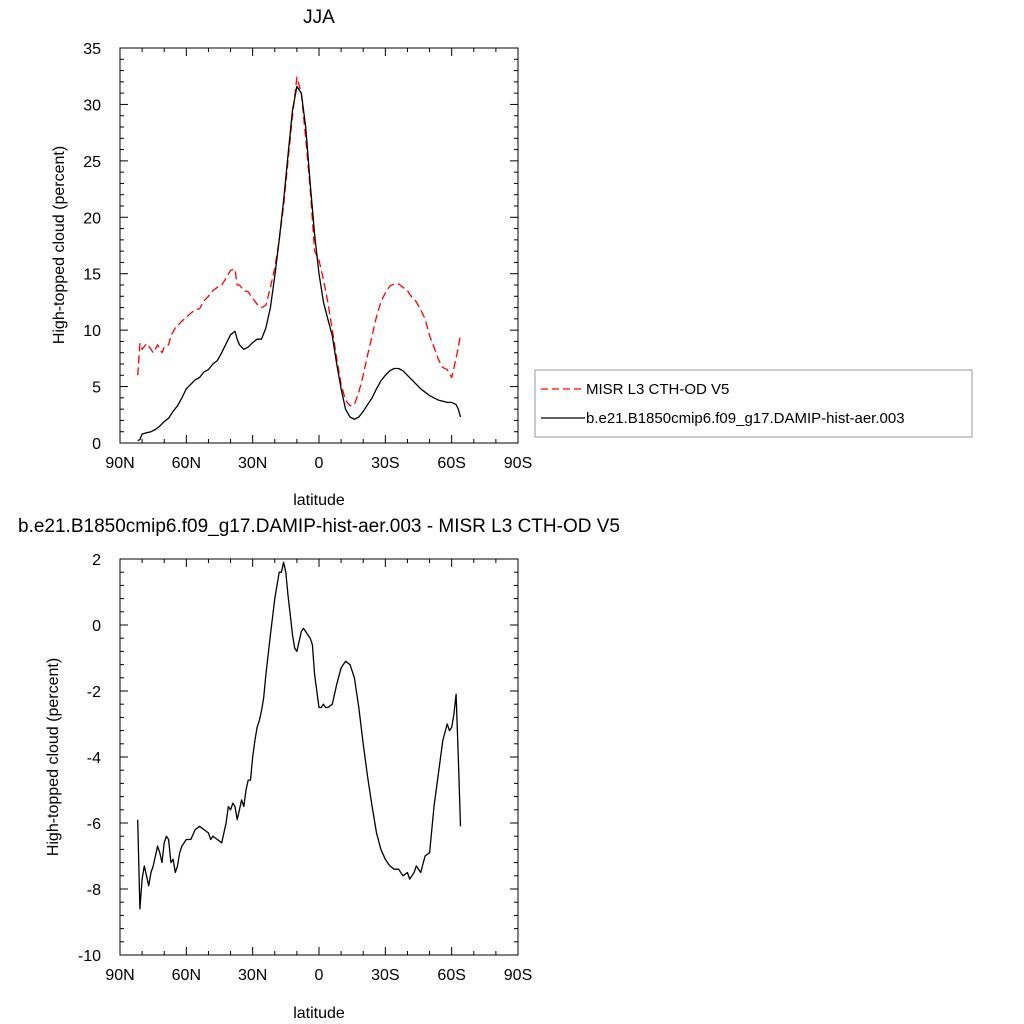 Image resolution: width=1024 pixels, height=1024 pixels. Describe the element at coordinates (94, 692) in the screenshot. I see `y-tick-label: -2` at that location.